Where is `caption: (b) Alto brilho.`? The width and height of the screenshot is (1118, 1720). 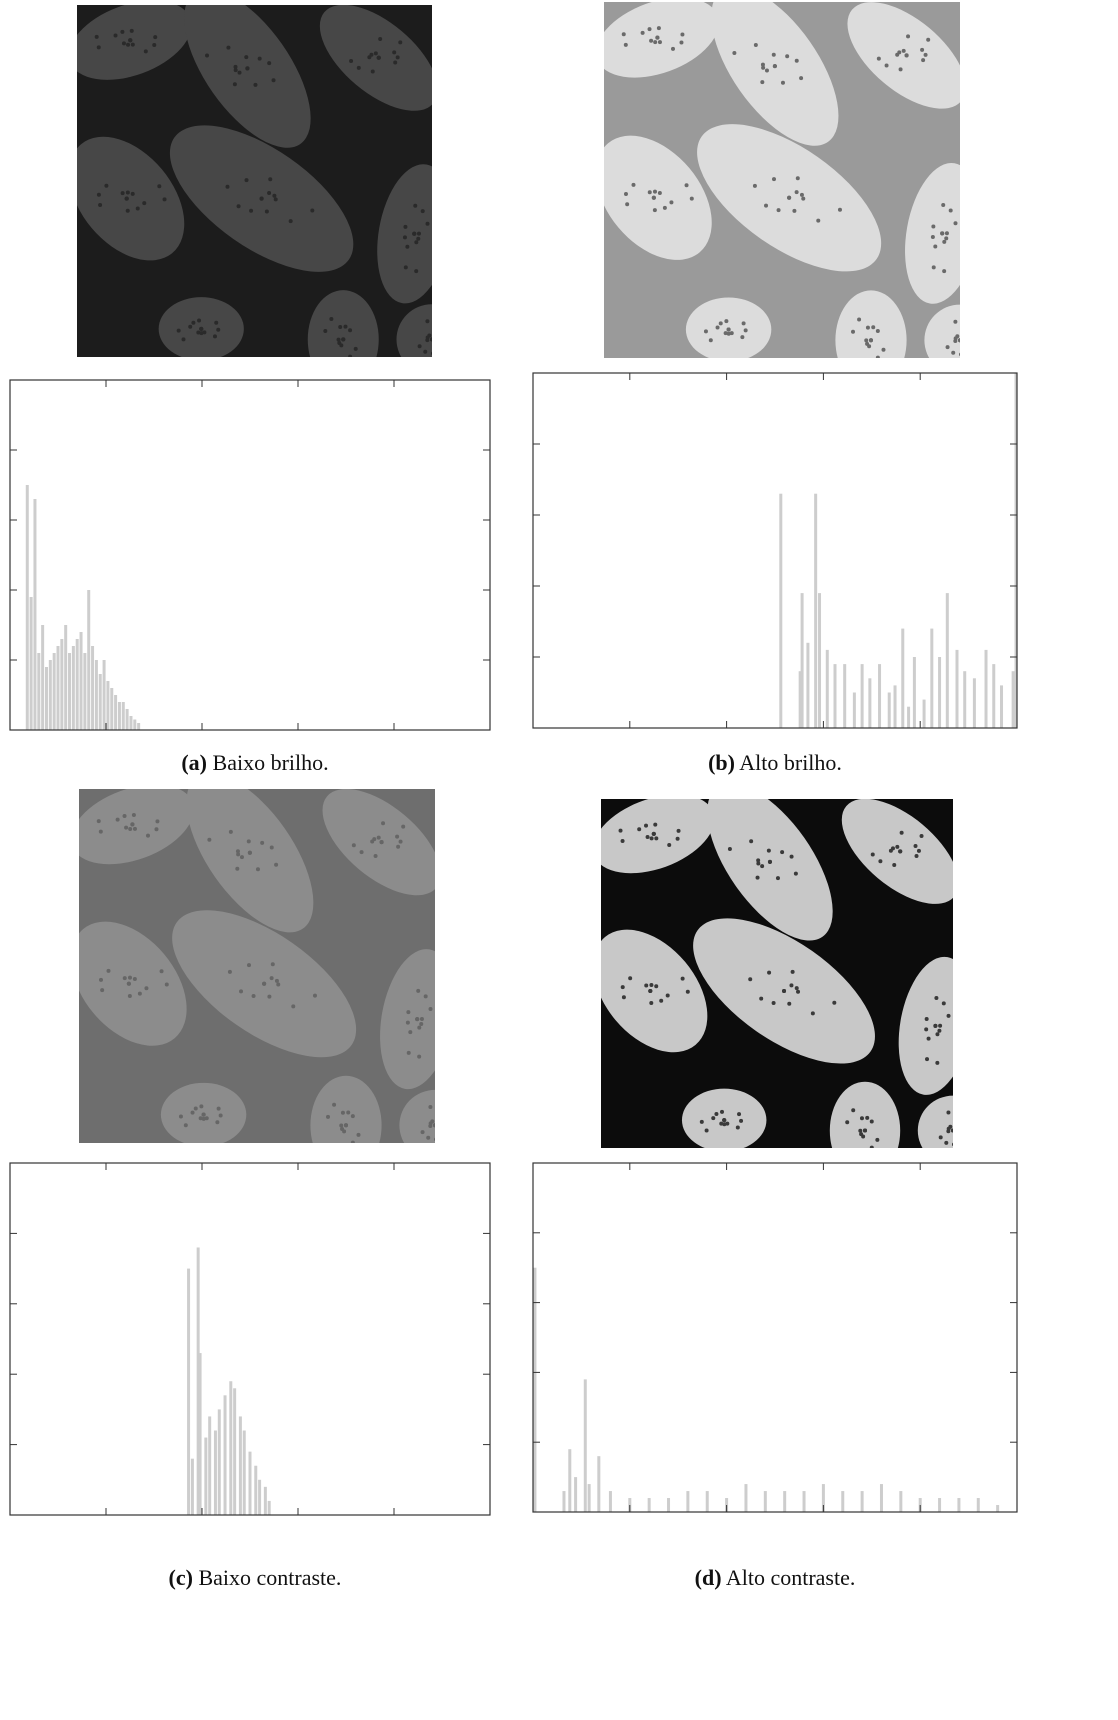 caption: (b) Alto brilho. is located at coordinates (775, 762).